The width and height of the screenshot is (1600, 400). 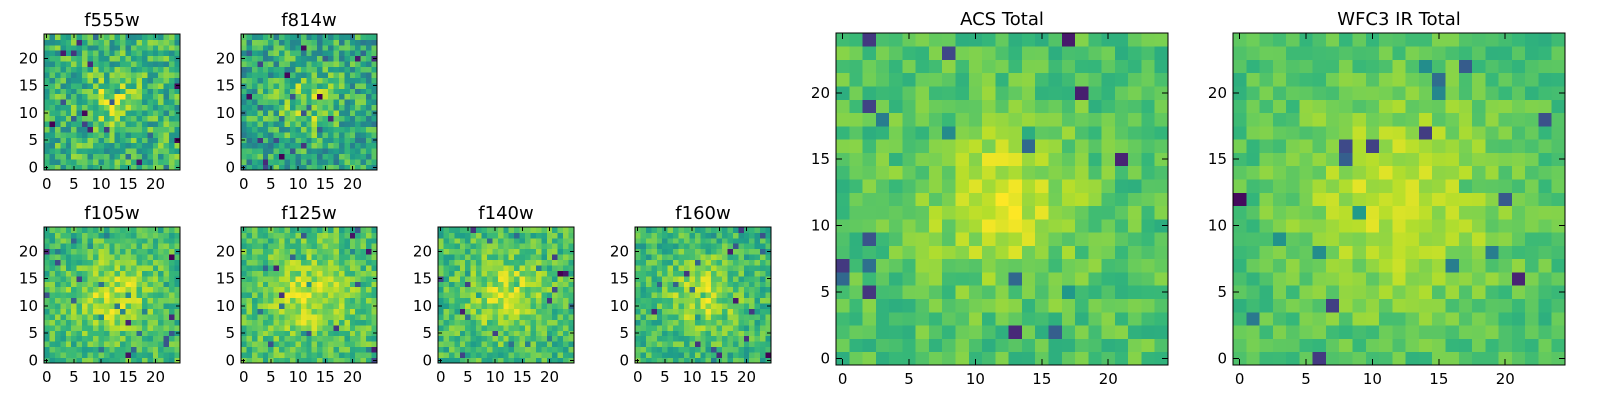 What do you see at coordinates (619, 279) in the screenshot?
I see `y-tick-label: 15` at bounding box center [619, 279].